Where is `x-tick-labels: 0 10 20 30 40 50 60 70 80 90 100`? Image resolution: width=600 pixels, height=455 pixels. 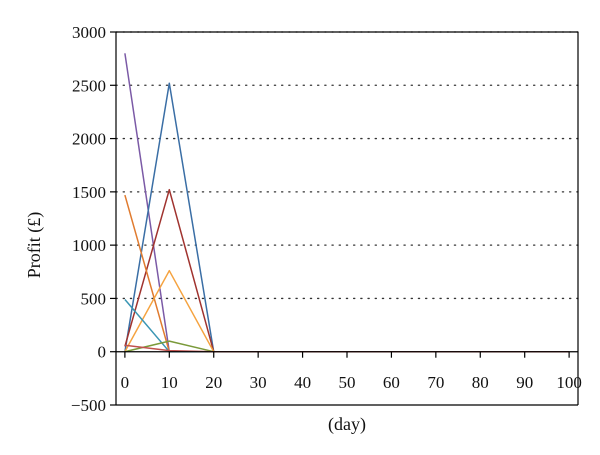
x-tick-labels: 0 10 20 30 40 50 60 70 80 90 100 is located at coordinates (351, 371).